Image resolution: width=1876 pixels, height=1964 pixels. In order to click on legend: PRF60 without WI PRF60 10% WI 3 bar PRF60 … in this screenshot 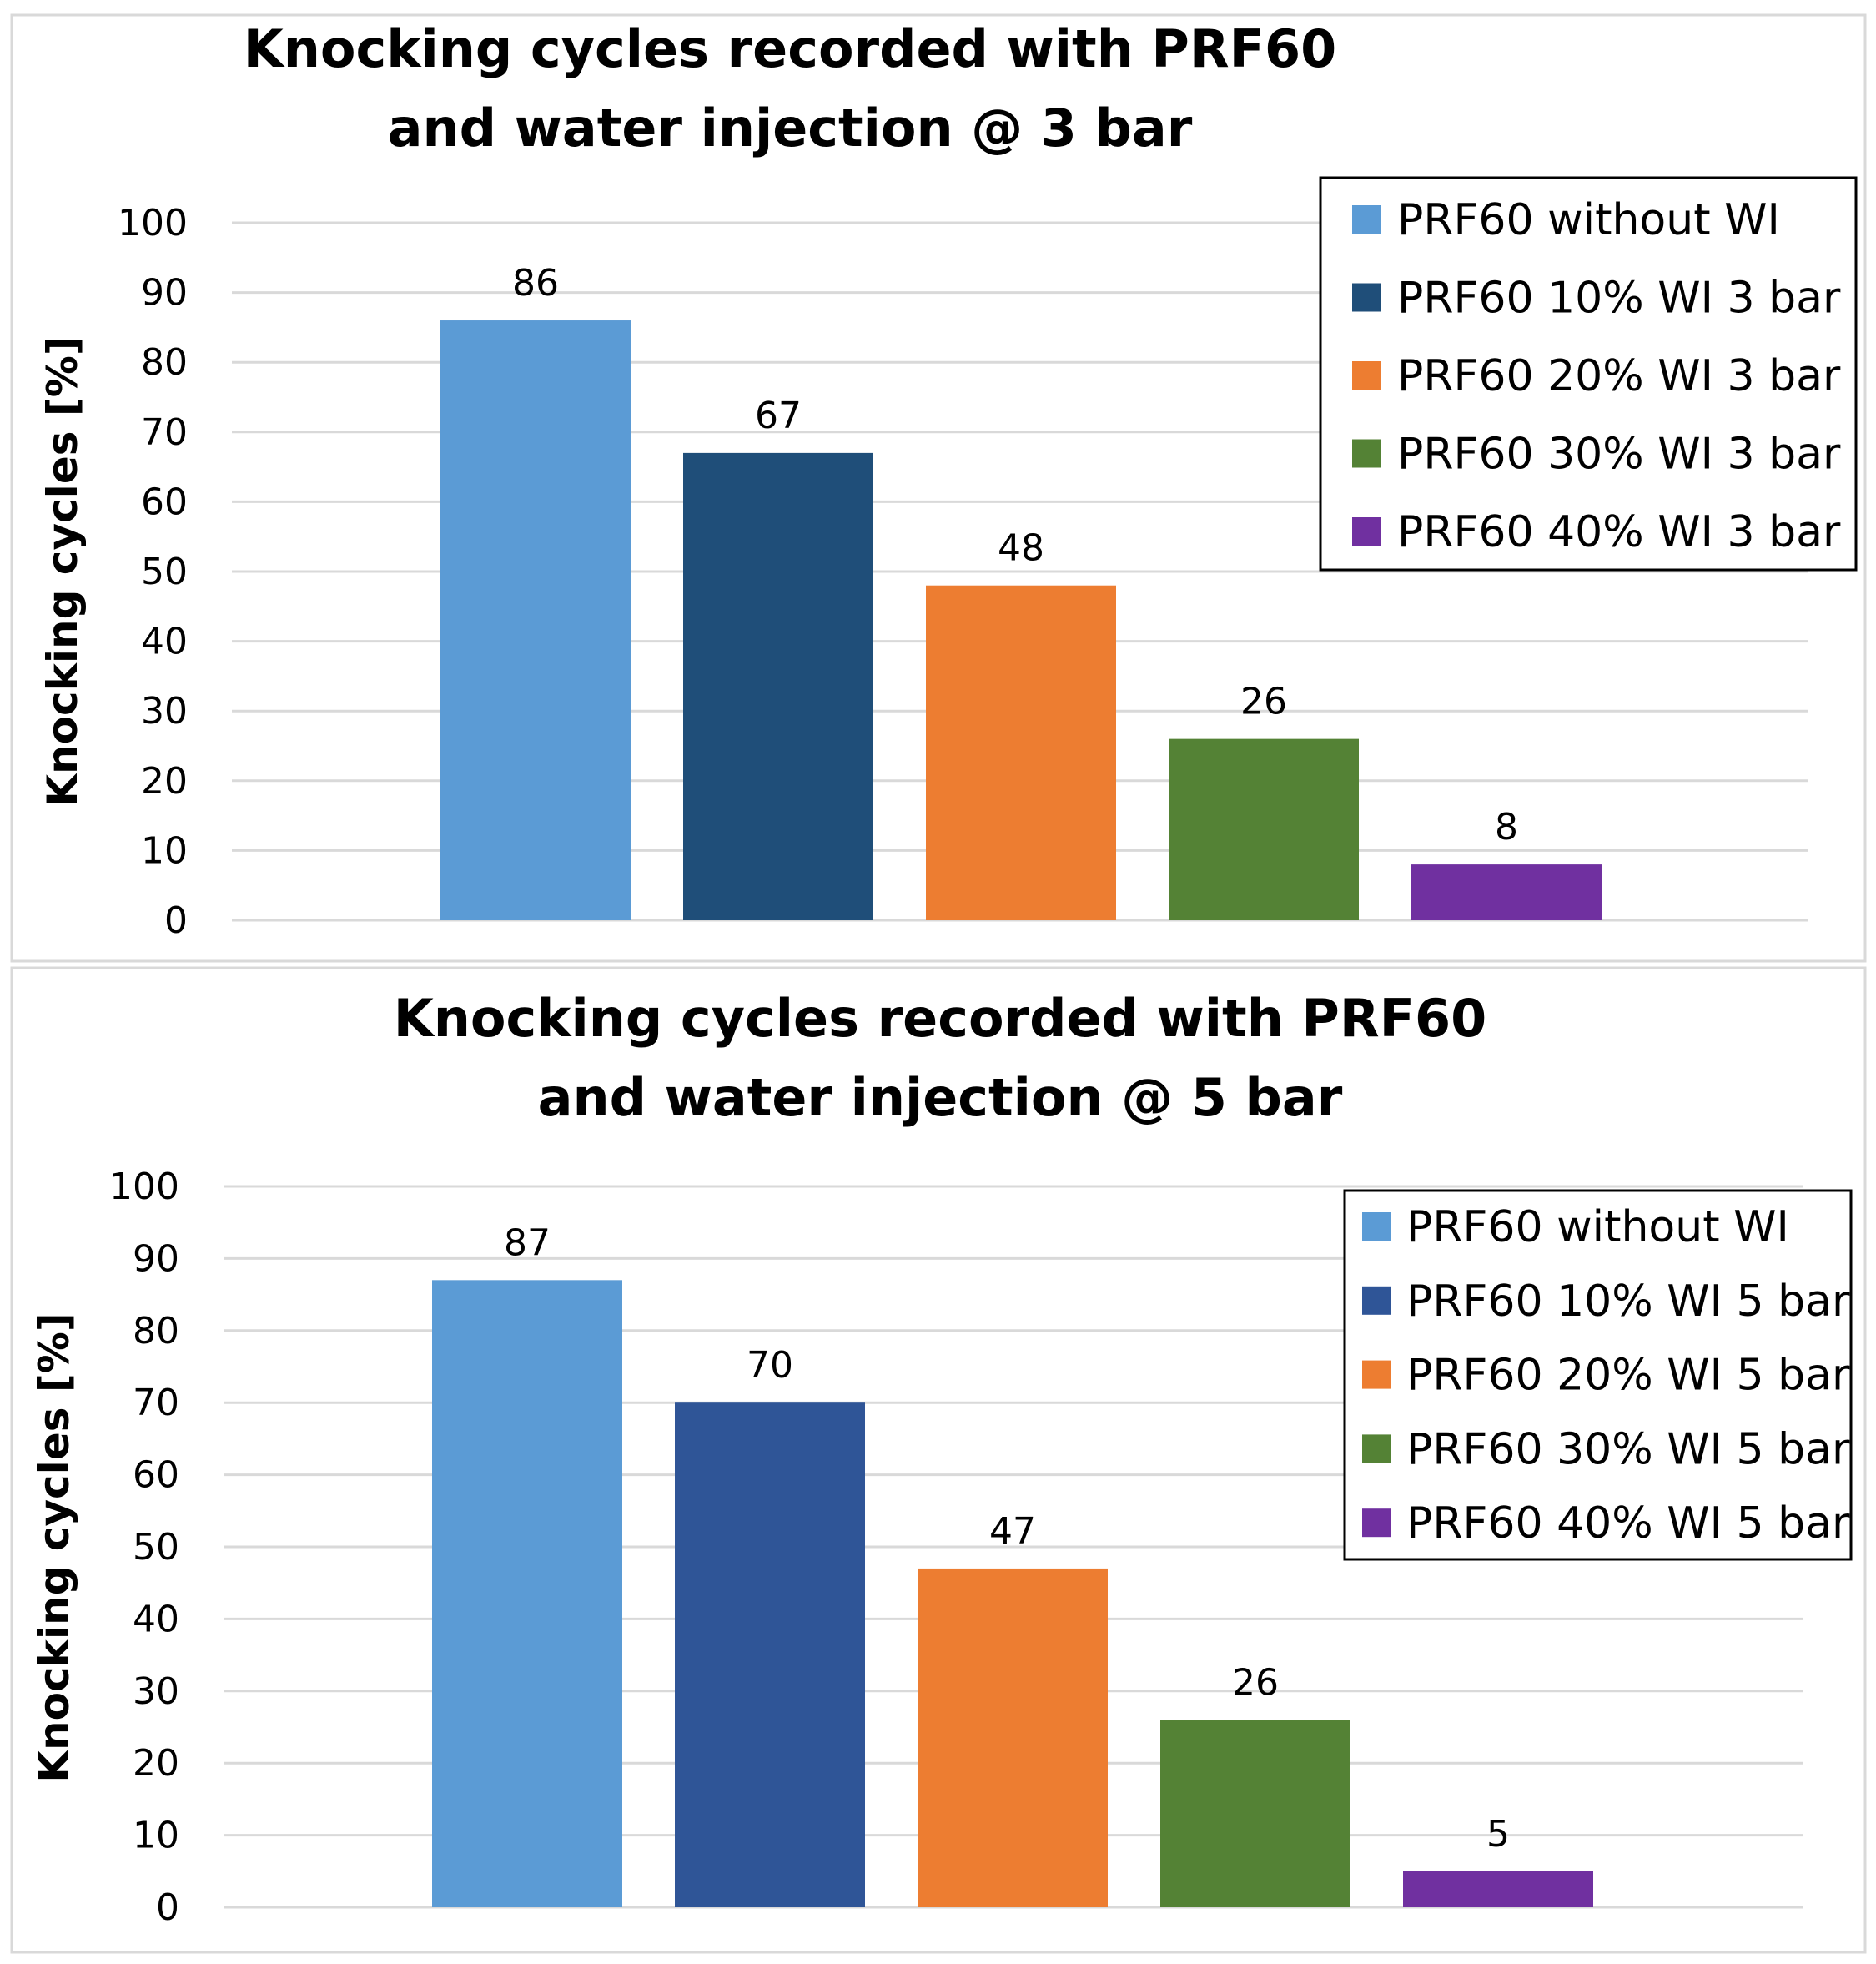, I will do `click(1588, 374)`.